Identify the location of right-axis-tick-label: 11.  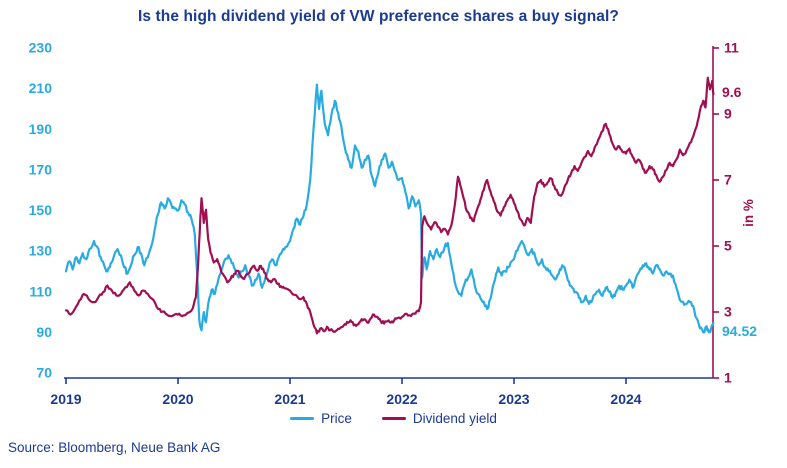
(731, 48).